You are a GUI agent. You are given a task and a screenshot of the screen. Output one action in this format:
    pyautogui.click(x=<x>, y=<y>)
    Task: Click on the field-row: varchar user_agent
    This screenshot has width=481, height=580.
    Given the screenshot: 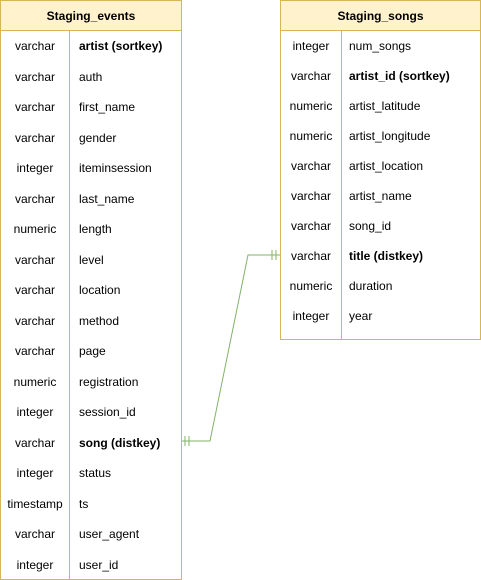 What is the action you would take?
    pyautogui.click(x=91, y=534)
    